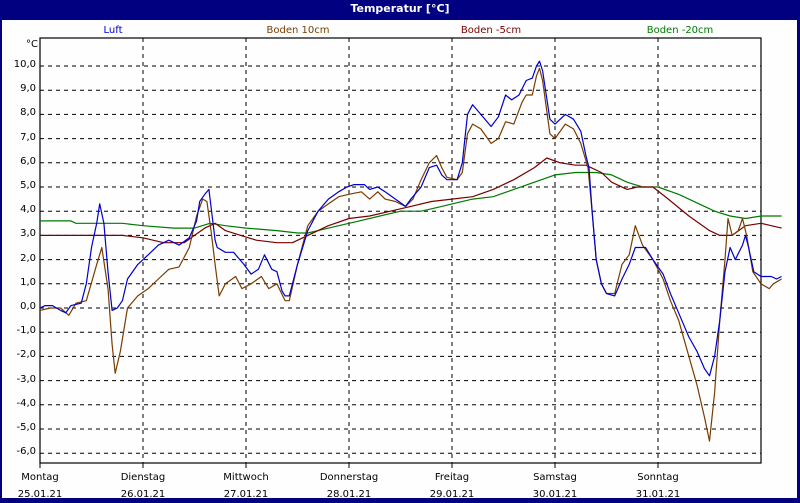 Image resolution: width=800 pixels, height=503 pixels. Describe the element at coordinates (246, 486) in the screenshot. I see `x-tick-label: Mittwoch 27.01.21` at that location.